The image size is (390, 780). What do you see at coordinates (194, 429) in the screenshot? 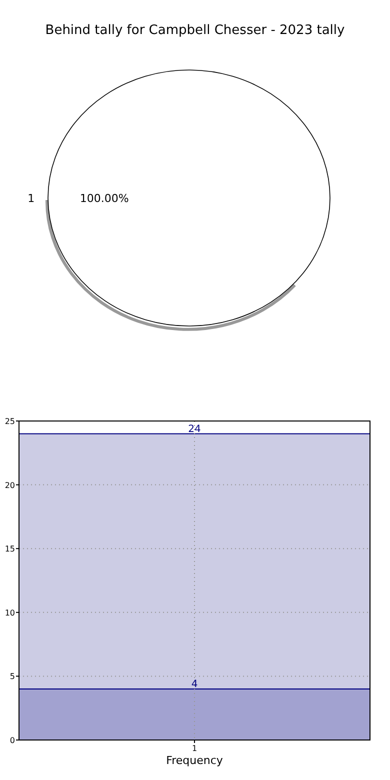
I see `total-label: 24` at bounding box center [194, 429].